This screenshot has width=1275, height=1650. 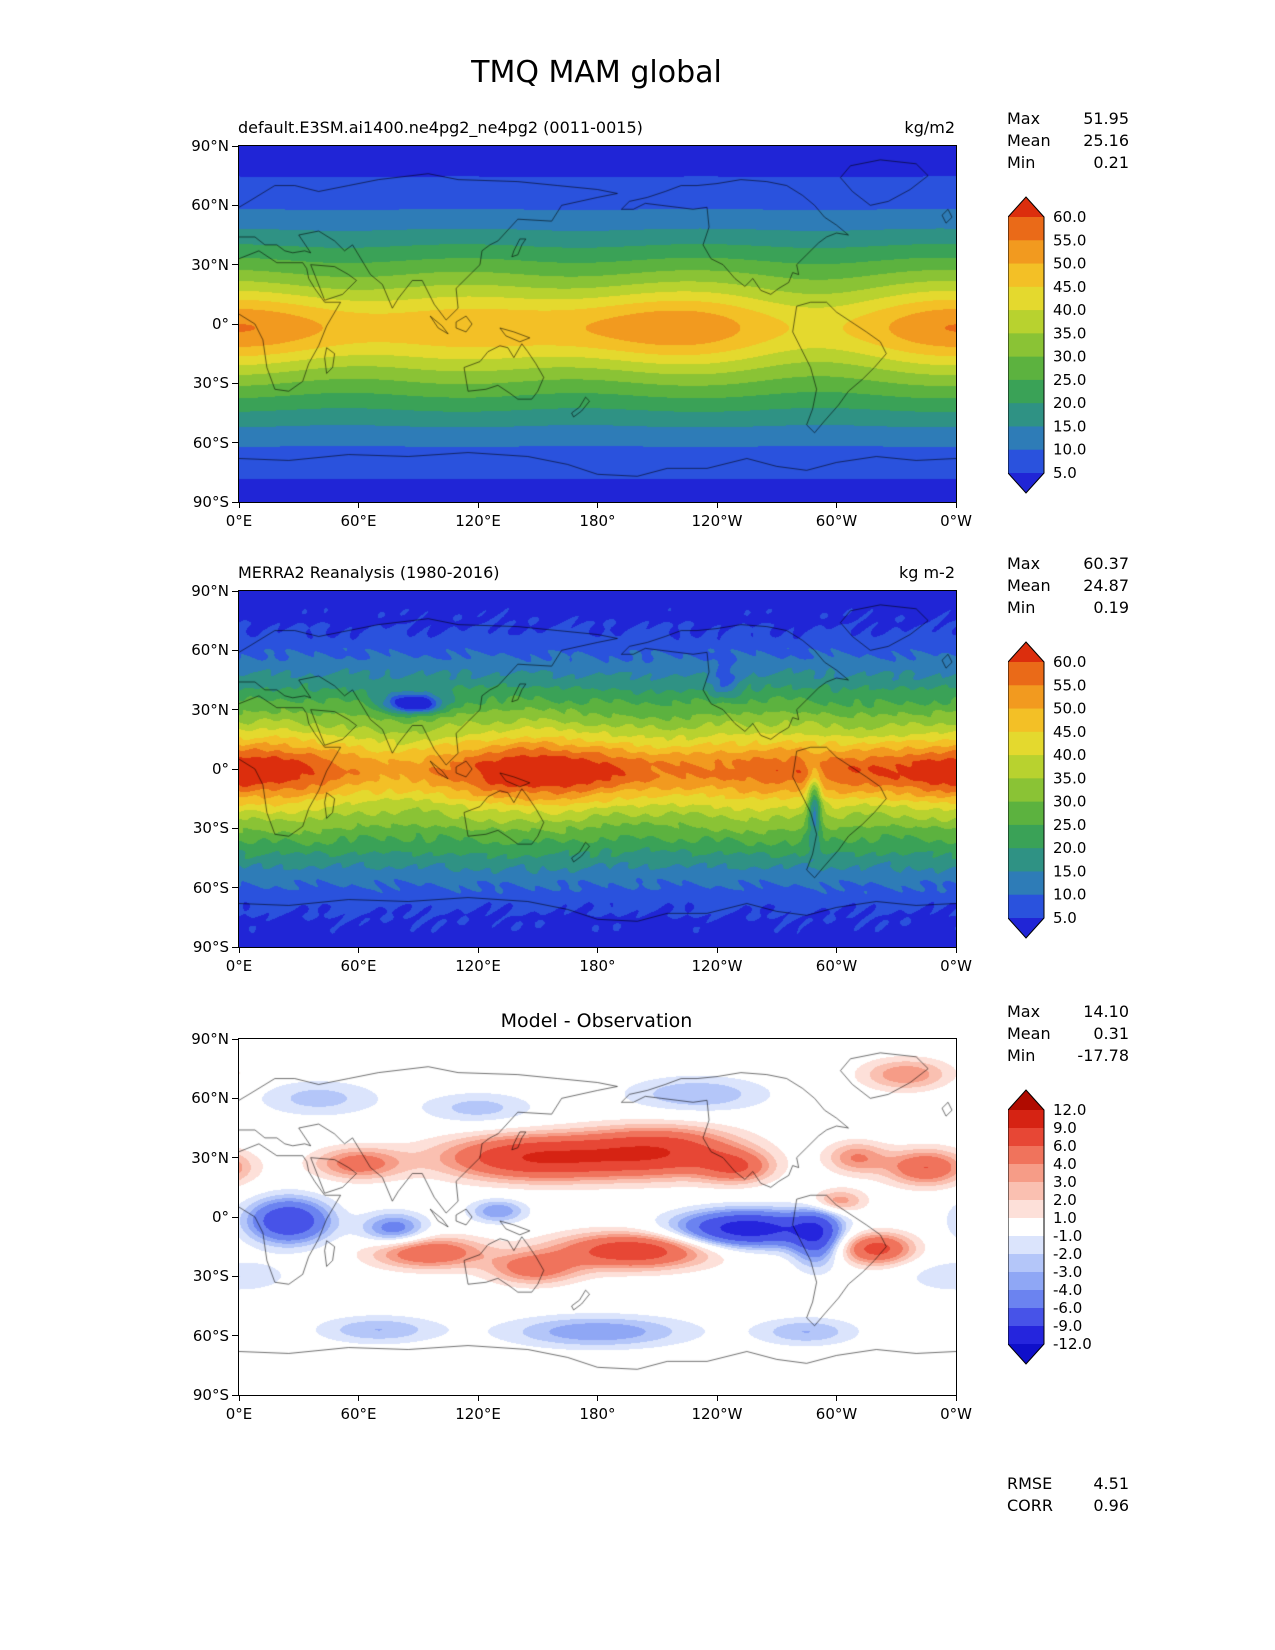 I want to click on colorbar-tick-label: 55.0, so click(x=1069, y=685).